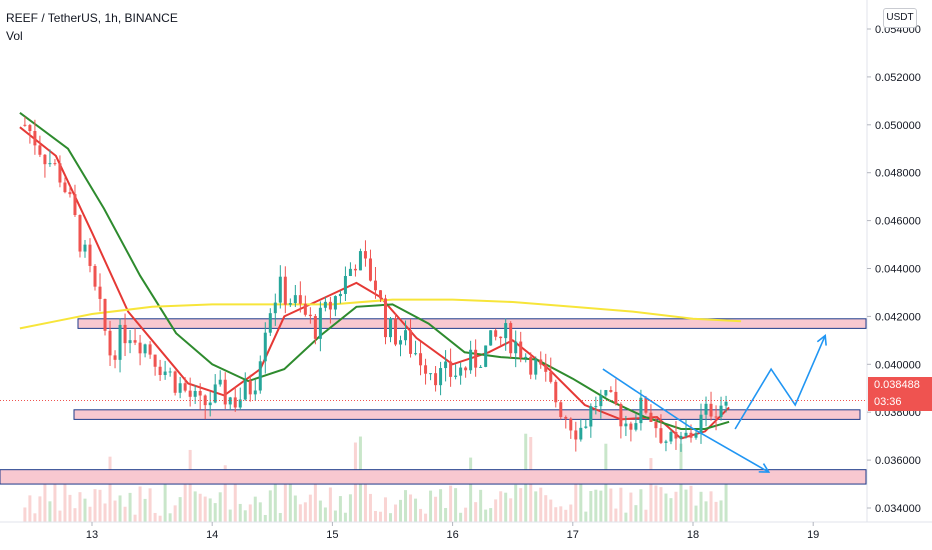  What do you see at coordinates (898, 509) in the screenshot?
I see `price-tick-label: 0.034000` at bounding box center [898, 509].